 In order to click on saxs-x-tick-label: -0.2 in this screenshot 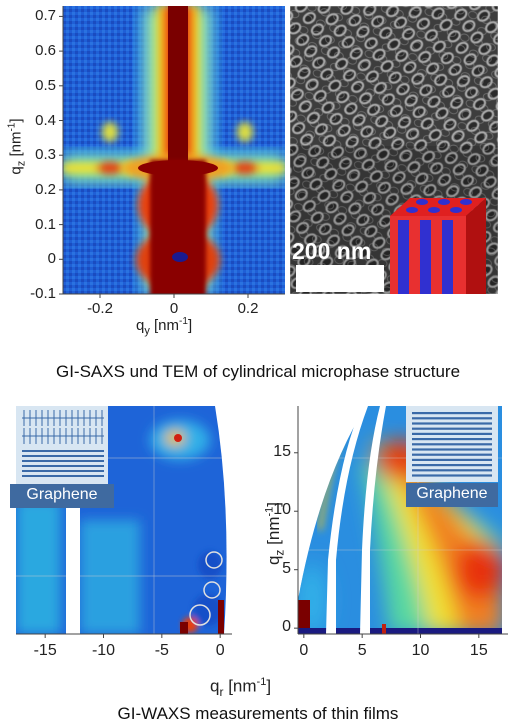, I will do `click(100, 308)`.